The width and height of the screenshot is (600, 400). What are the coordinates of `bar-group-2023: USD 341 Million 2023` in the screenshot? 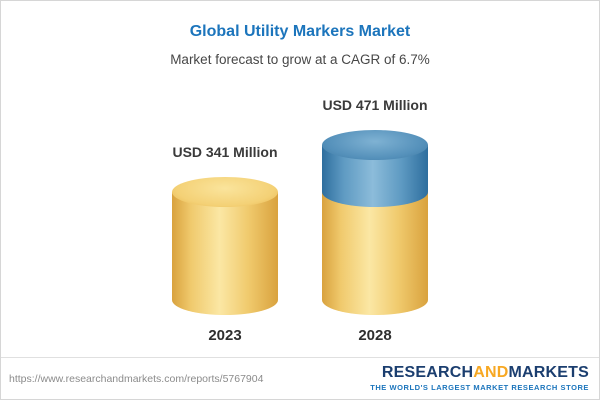 It's located at (225, 244).